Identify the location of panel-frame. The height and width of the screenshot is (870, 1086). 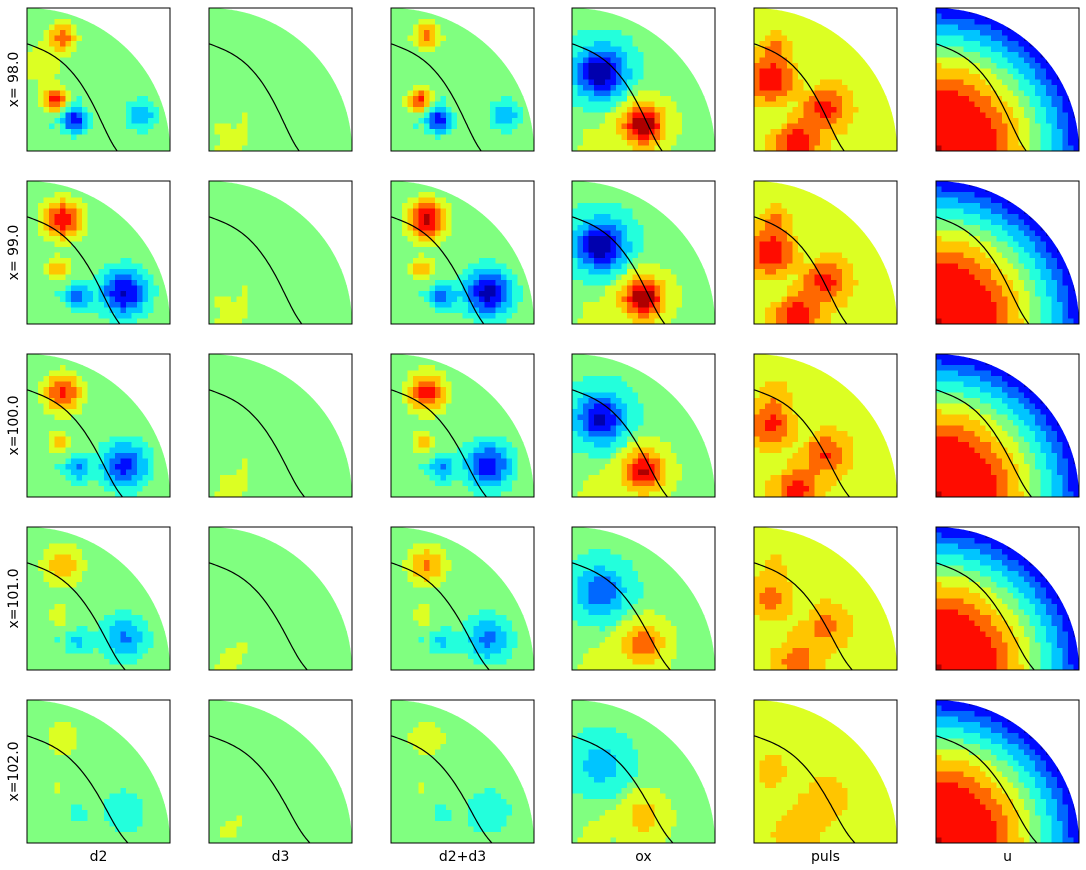
(1007, 79).